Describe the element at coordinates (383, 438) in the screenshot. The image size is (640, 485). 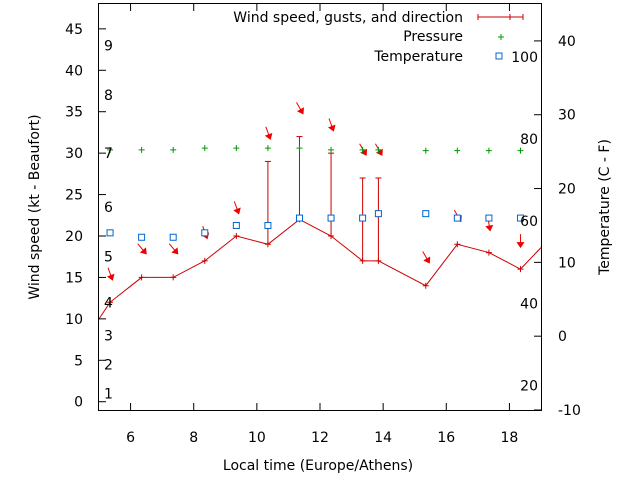
I see `x-tick-label: 14` at that location.